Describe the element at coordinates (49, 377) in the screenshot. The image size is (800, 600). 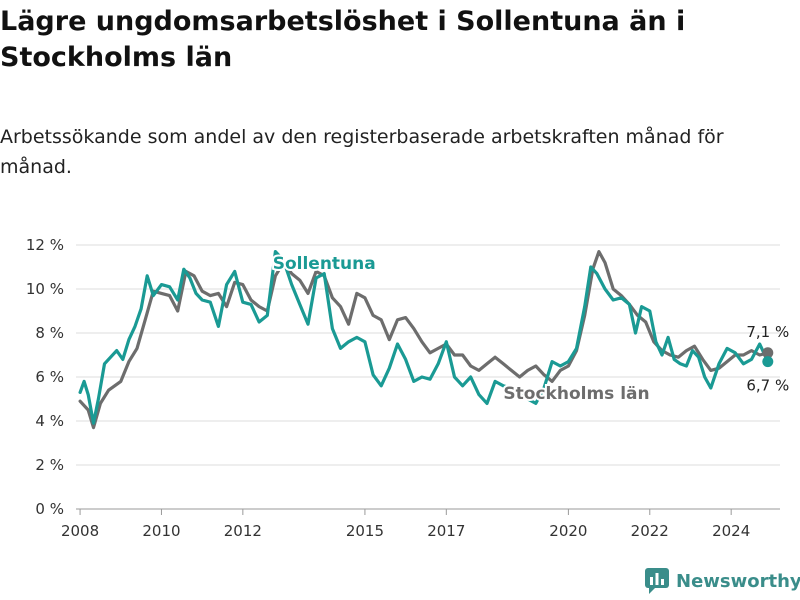
I see `y-tick-label: 6 %` at that location.